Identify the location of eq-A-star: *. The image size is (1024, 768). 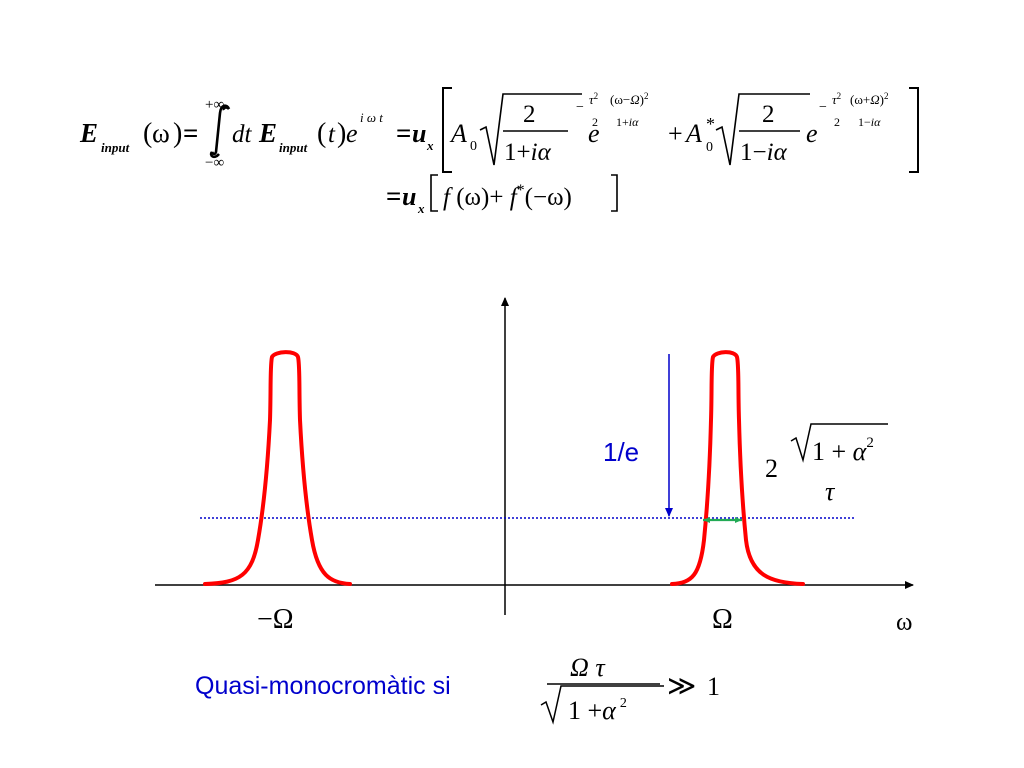
(710, 124).